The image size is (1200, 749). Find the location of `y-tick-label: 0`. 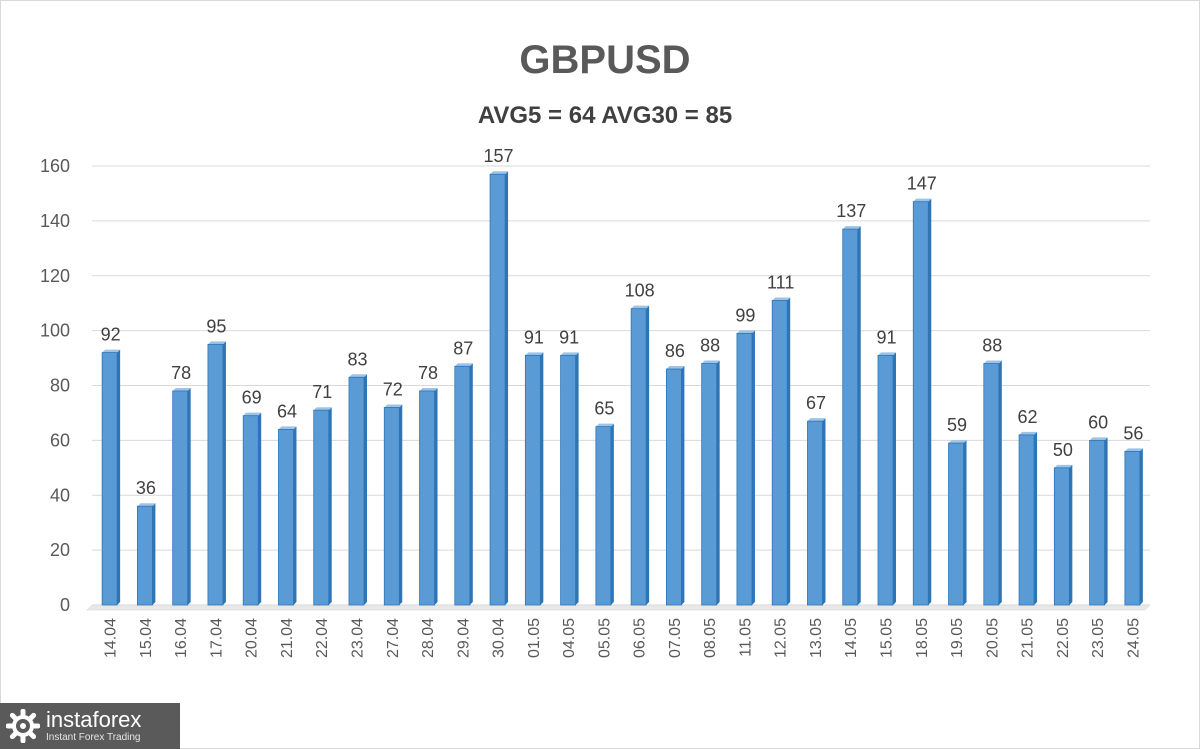

y-tick-label: 0 is located at coordinates (65, 605).